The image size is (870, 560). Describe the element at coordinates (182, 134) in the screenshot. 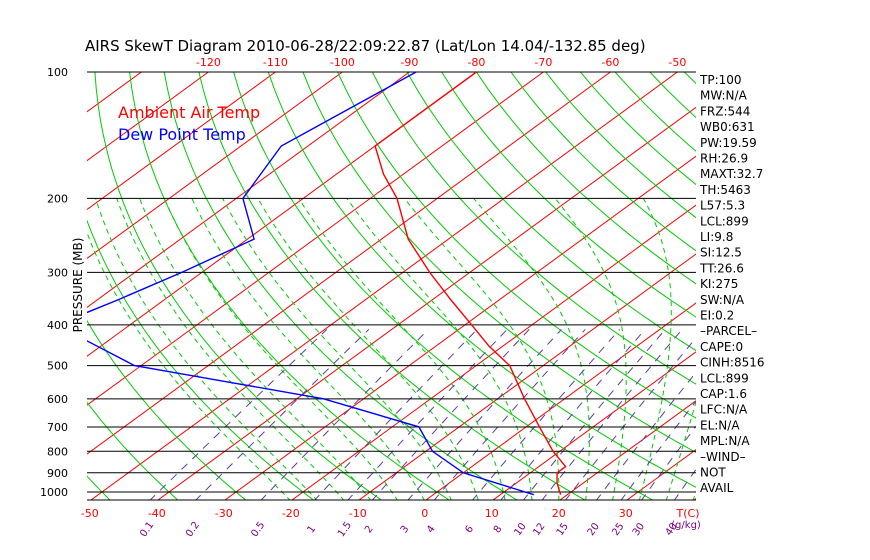

I see `legend-entry: Dew Point Temp` at that location.